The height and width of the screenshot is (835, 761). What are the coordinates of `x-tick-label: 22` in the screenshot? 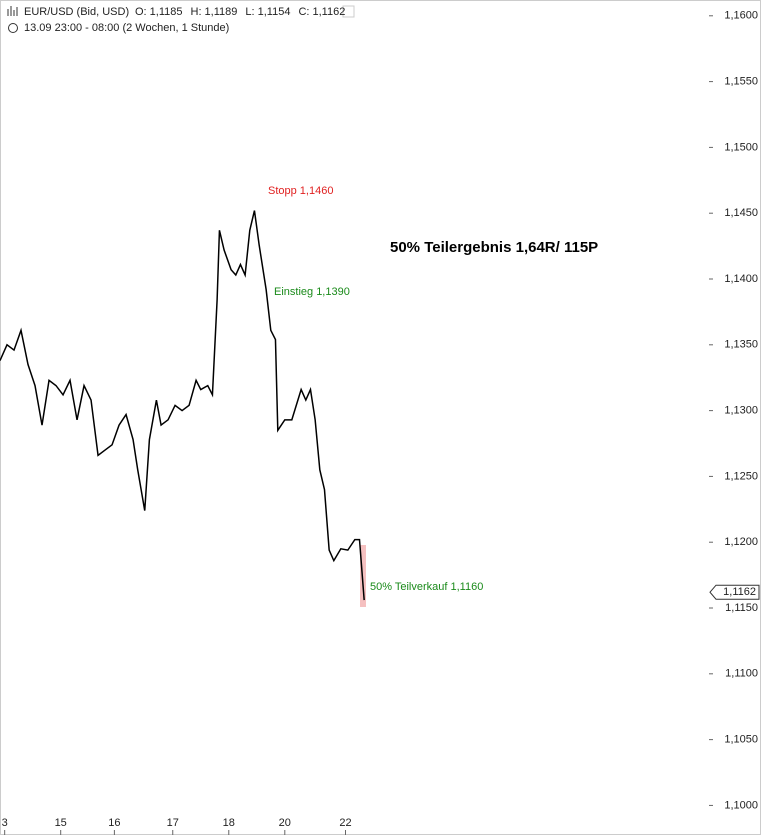 It's located at (345, 823).